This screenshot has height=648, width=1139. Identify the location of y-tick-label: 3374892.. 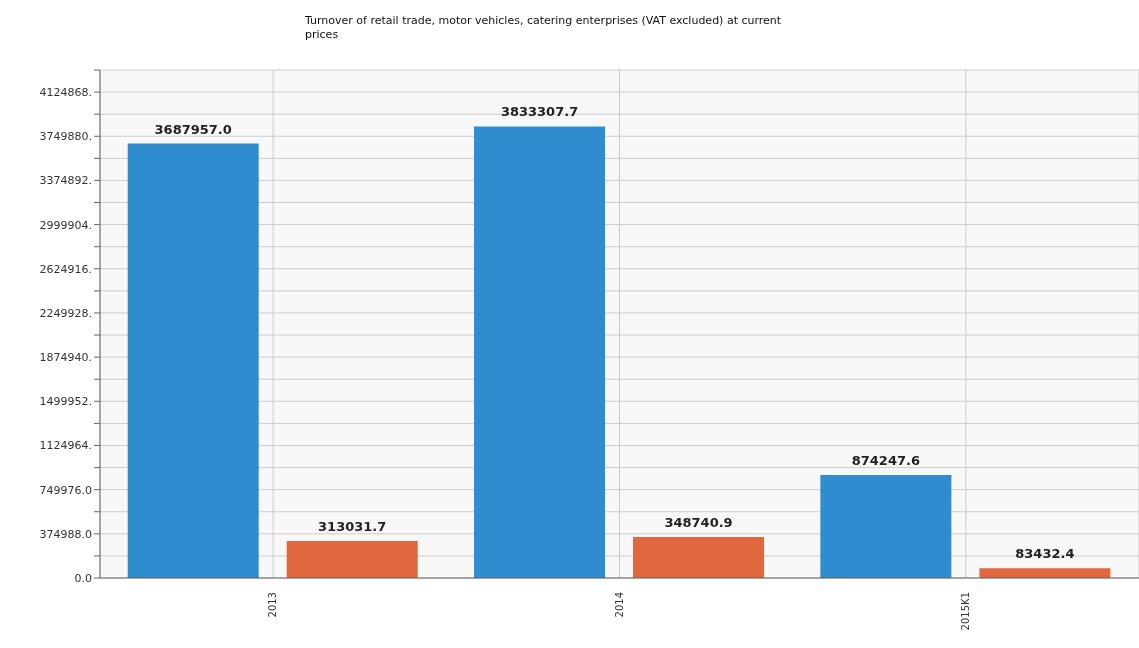
(65, 181).